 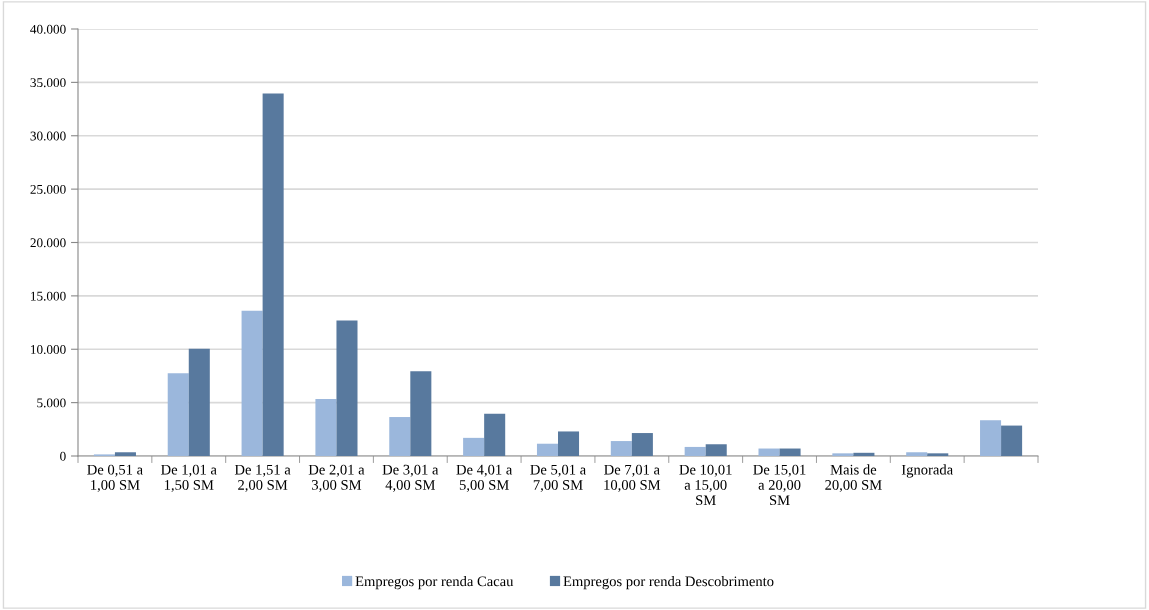 I want to click on x-tick-label: De 15,01 a 20,00 SM, so click(x=779, y=485).